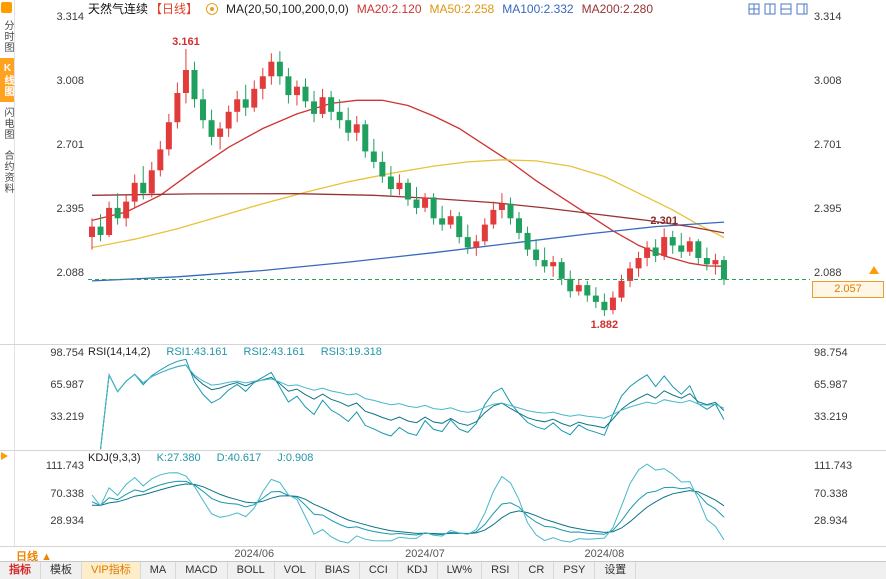  What do you see at coordinates (874, 270) in the screenshot?
I see `last-price-arrow-icon` at bounding box center [874, 270].